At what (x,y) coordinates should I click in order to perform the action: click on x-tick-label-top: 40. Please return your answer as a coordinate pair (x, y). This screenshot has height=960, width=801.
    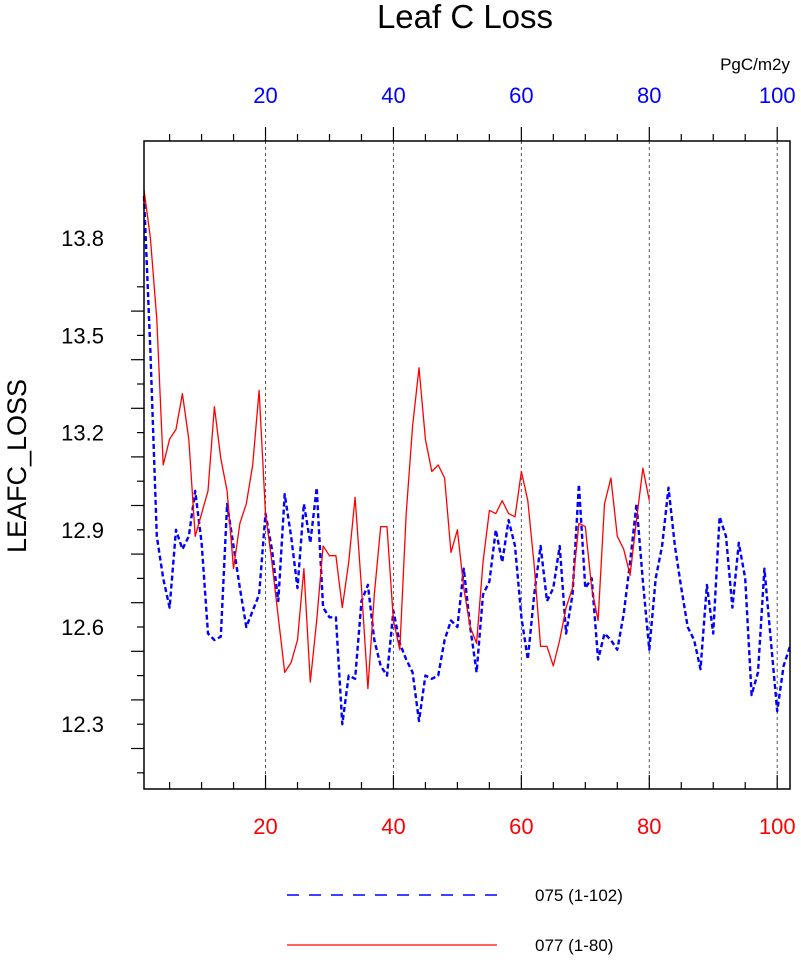
    Looking at the image, I should click on (393, 95).